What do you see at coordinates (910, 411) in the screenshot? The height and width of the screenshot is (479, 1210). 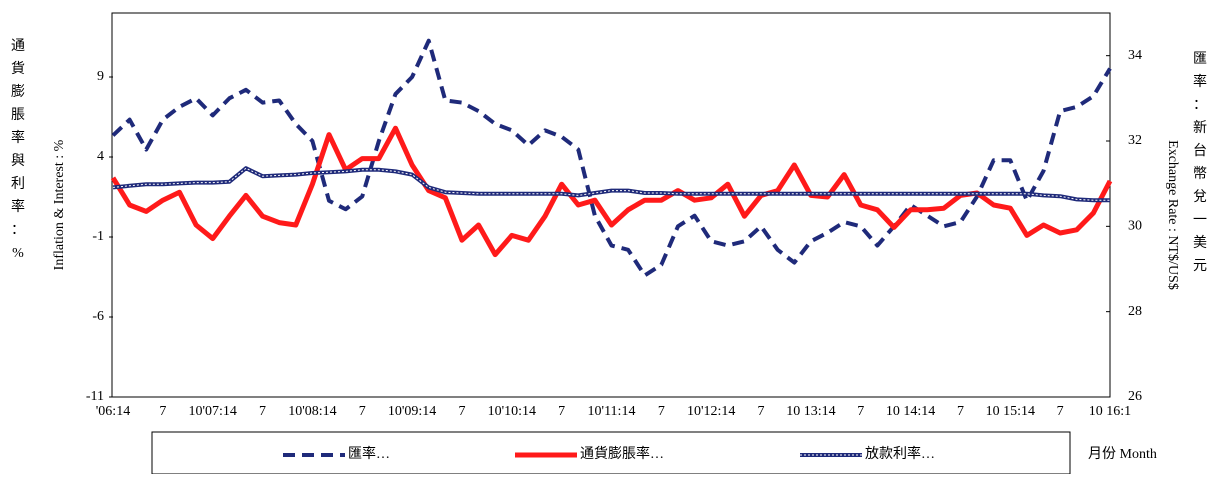 I see `x-tick-label: 10 14:14` at bounding box center [910, 411].